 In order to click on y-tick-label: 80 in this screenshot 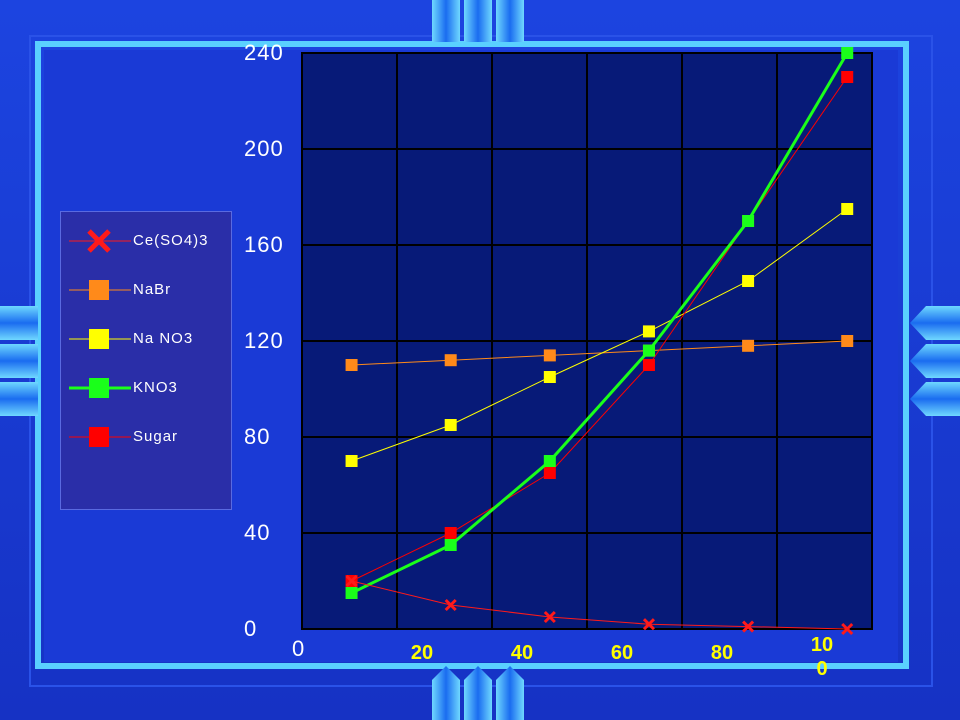, I will do `click(257, 436)`.